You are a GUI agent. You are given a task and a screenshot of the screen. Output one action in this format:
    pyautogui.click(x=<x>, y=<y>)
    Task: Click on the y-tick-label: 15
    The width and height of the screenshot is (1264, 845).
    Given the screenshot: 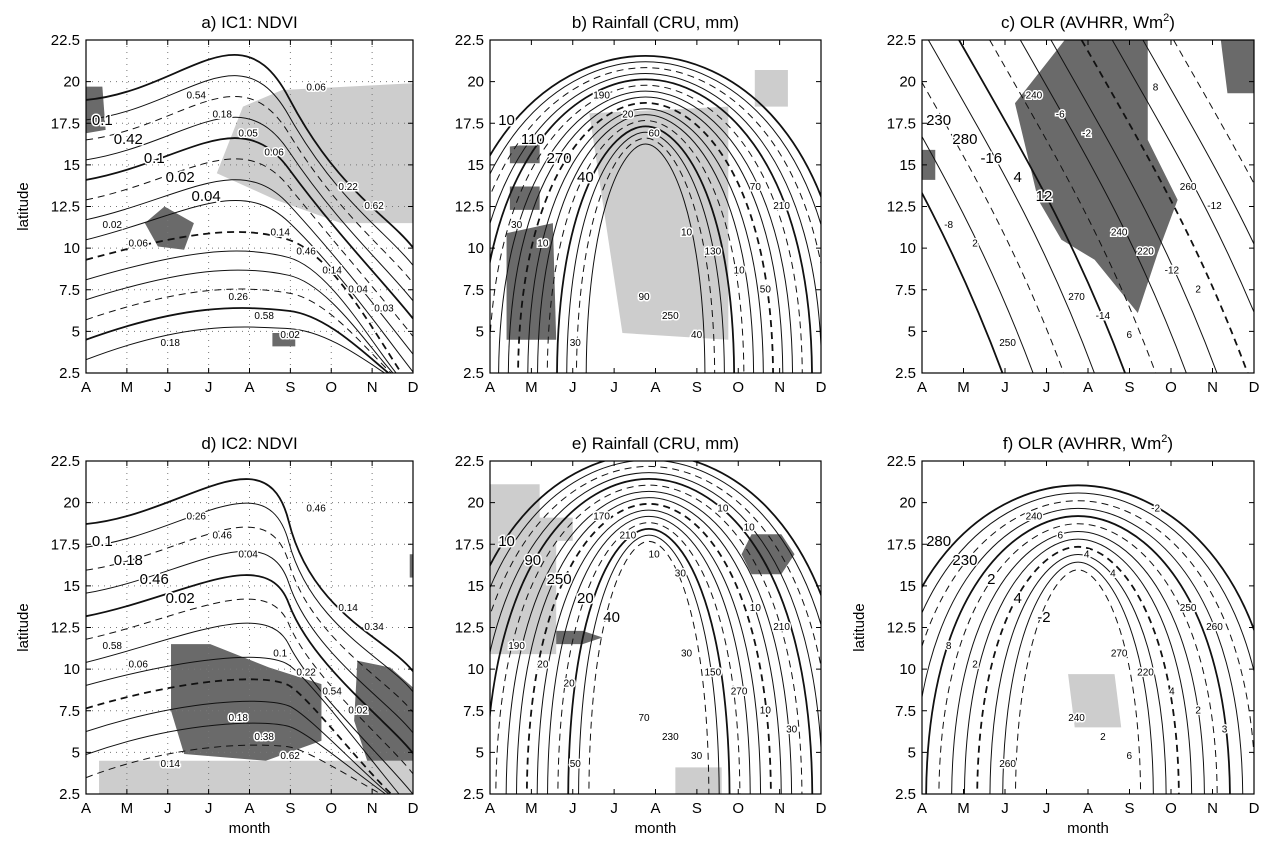 What is the action you would take?
    pyautogui.click(x=71, y=165)
    